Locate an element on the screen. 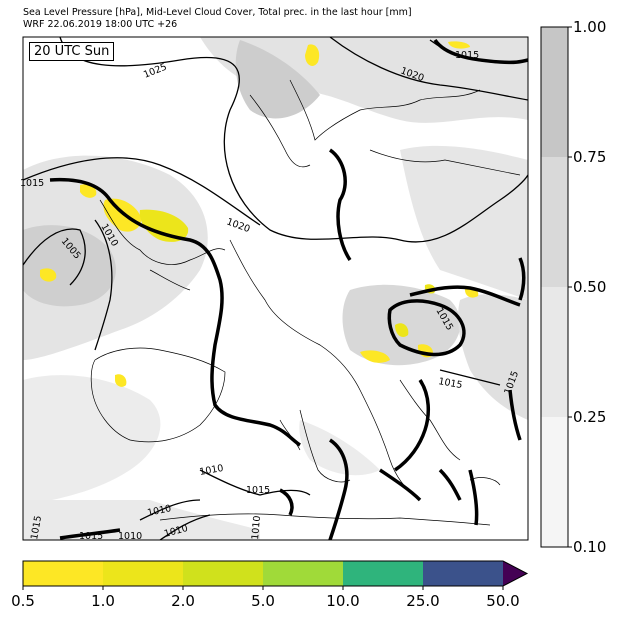  precip-colorbar-tick-label: 25.0 is located at coordinates (423, 601).